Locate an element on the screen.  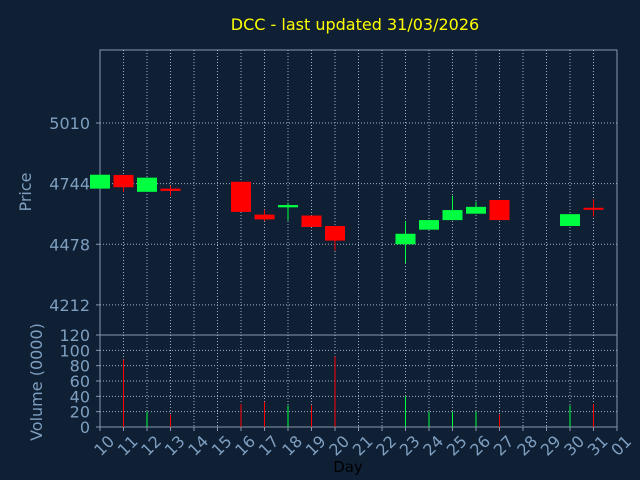
volume-tick-label: 120 is located at coordinates (74, 335).